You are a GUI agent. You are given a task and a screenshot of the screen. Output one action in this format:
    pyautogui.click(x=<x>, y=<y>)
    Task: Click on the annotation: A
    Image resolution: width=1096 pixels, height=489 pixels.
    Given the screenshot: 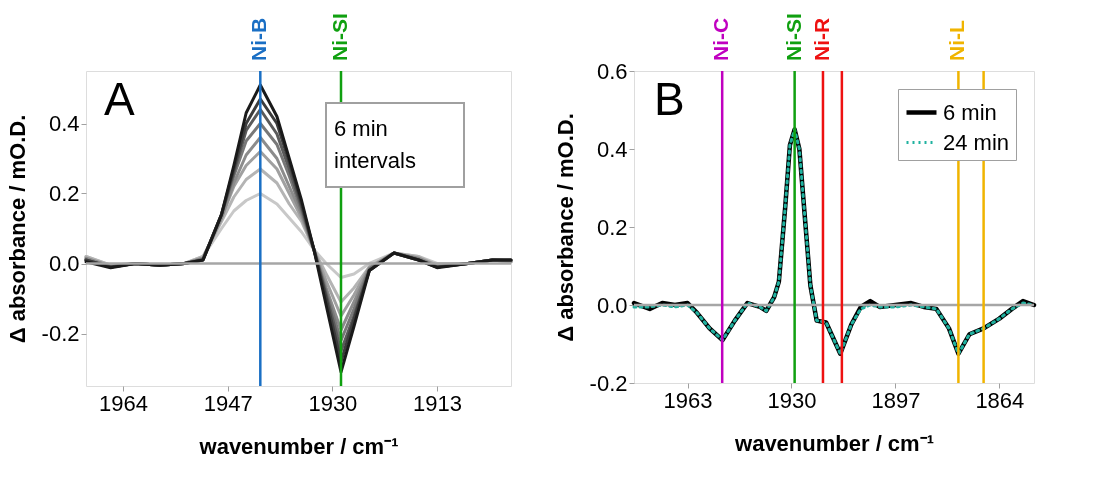 What is the action you would take?
    pyautogui.click(x=119, y=99)
    